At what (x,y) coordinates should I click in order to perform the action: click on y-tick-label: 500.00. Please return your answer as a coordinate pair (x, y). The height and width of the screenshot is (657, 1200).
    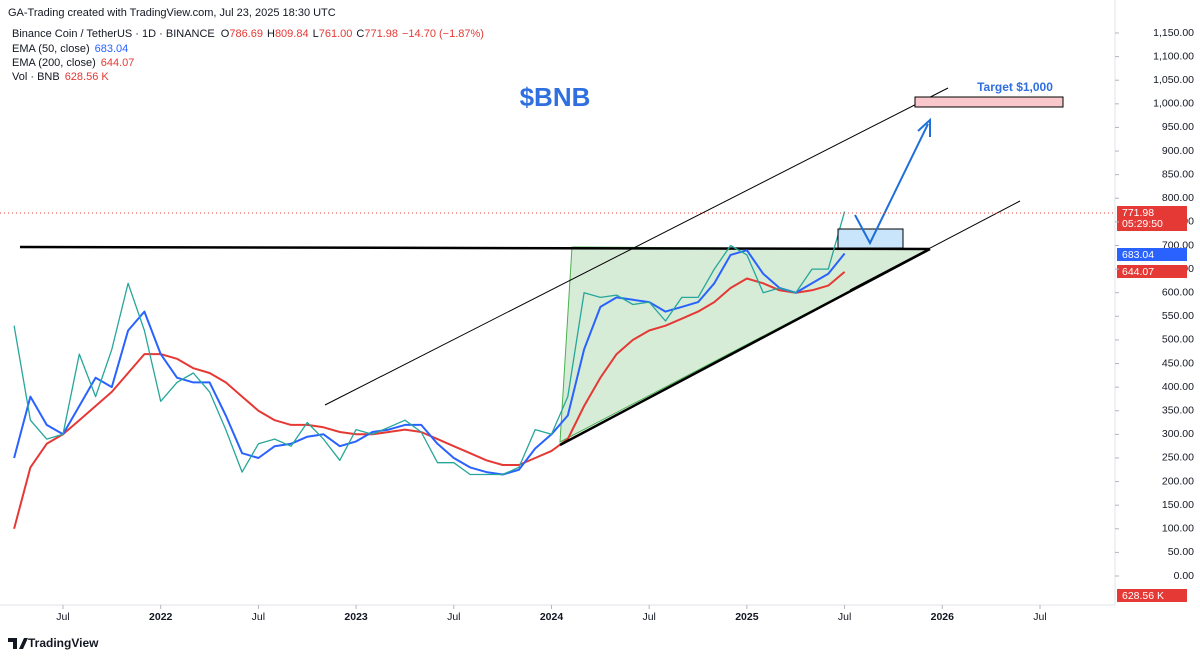
    Looking at the image, I should click on (1178, 340).